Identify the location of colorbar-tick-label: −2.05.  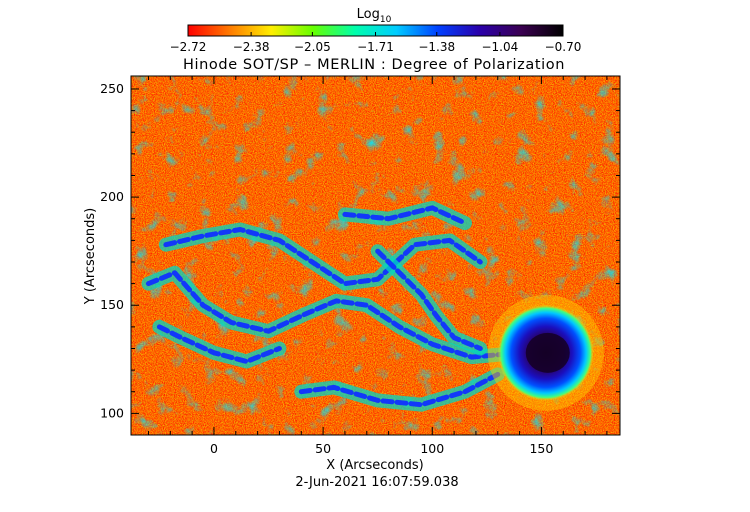
(312, 47).